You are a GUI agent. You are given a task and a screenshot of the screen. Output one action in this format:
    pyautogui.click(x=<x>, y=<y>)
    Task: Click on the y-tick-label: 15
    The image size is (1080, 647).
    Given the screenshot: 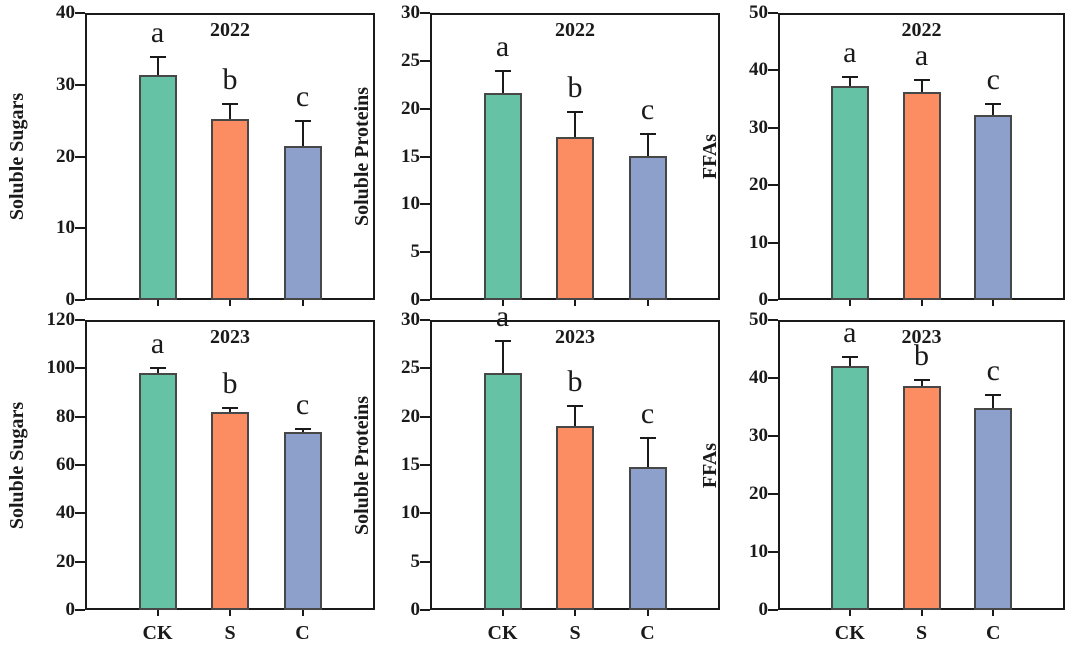 What is the action you would take?
    pyautogui.click(x=410, y=156)
    